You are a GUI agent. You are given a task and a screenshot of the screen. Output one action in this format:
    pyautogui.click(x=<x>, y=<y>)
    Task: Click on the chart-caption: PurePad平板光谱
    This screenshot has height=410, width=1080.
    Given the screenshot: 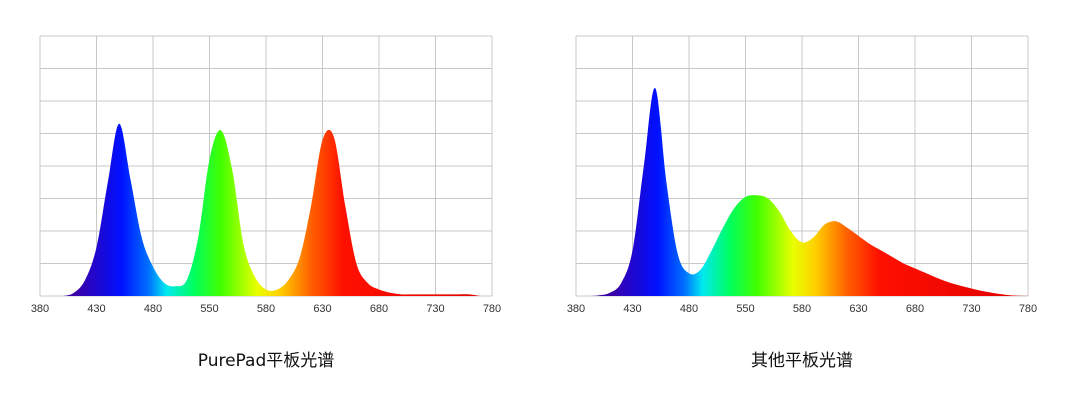 What is the action you would take?
    pyautogui.click(x=266, y=361)
    